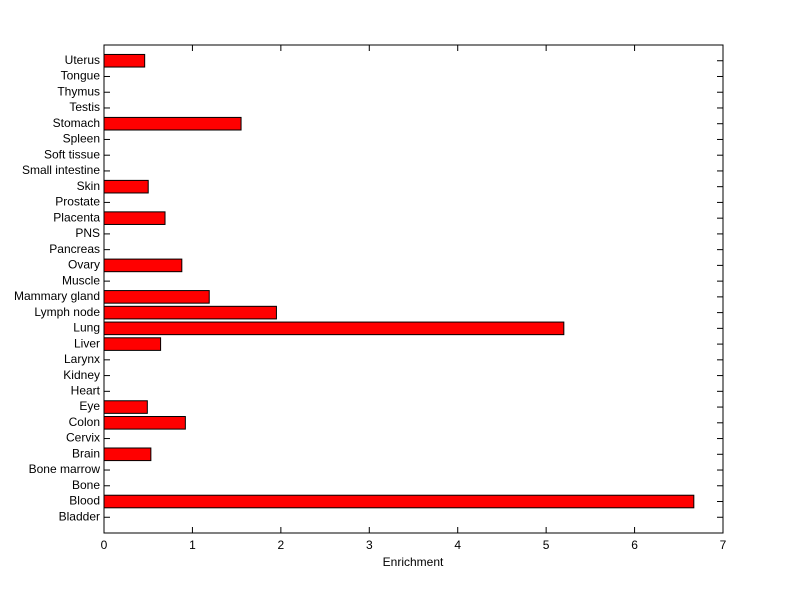 The image size is (800, 599). Describe the element at coordinates (77, 202) in the screenshot. I see `y-tick-label: Prostate` at that location.